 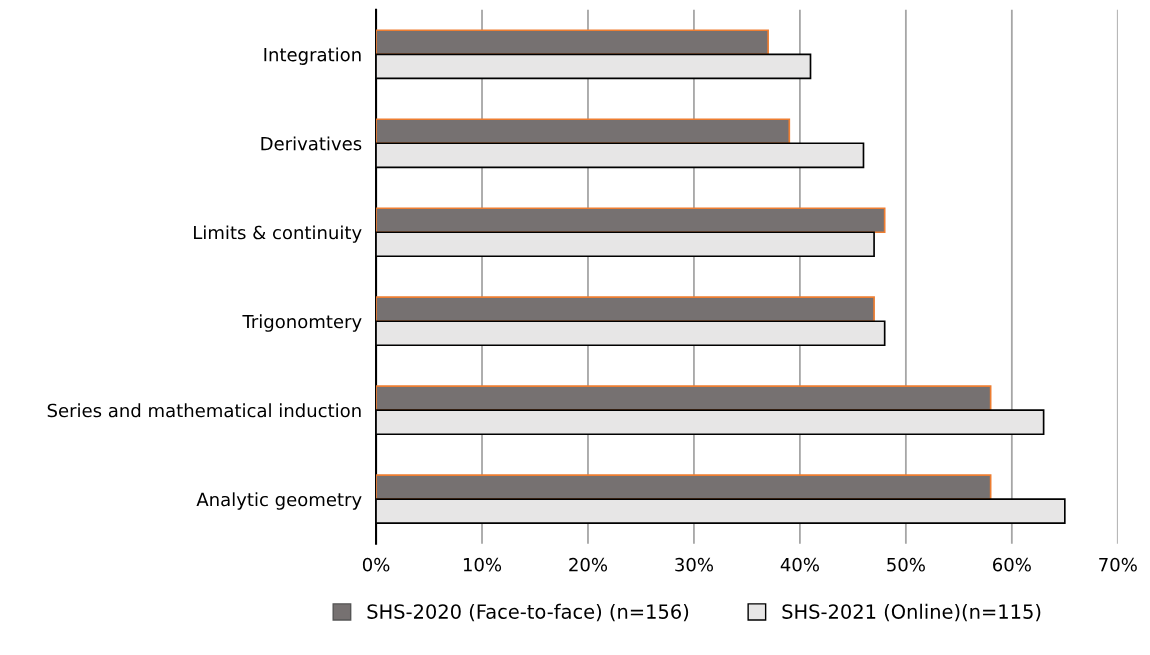 I want to click on legend-label: SHS-2021 (Online)(n=115), so click(x=911, y=612).